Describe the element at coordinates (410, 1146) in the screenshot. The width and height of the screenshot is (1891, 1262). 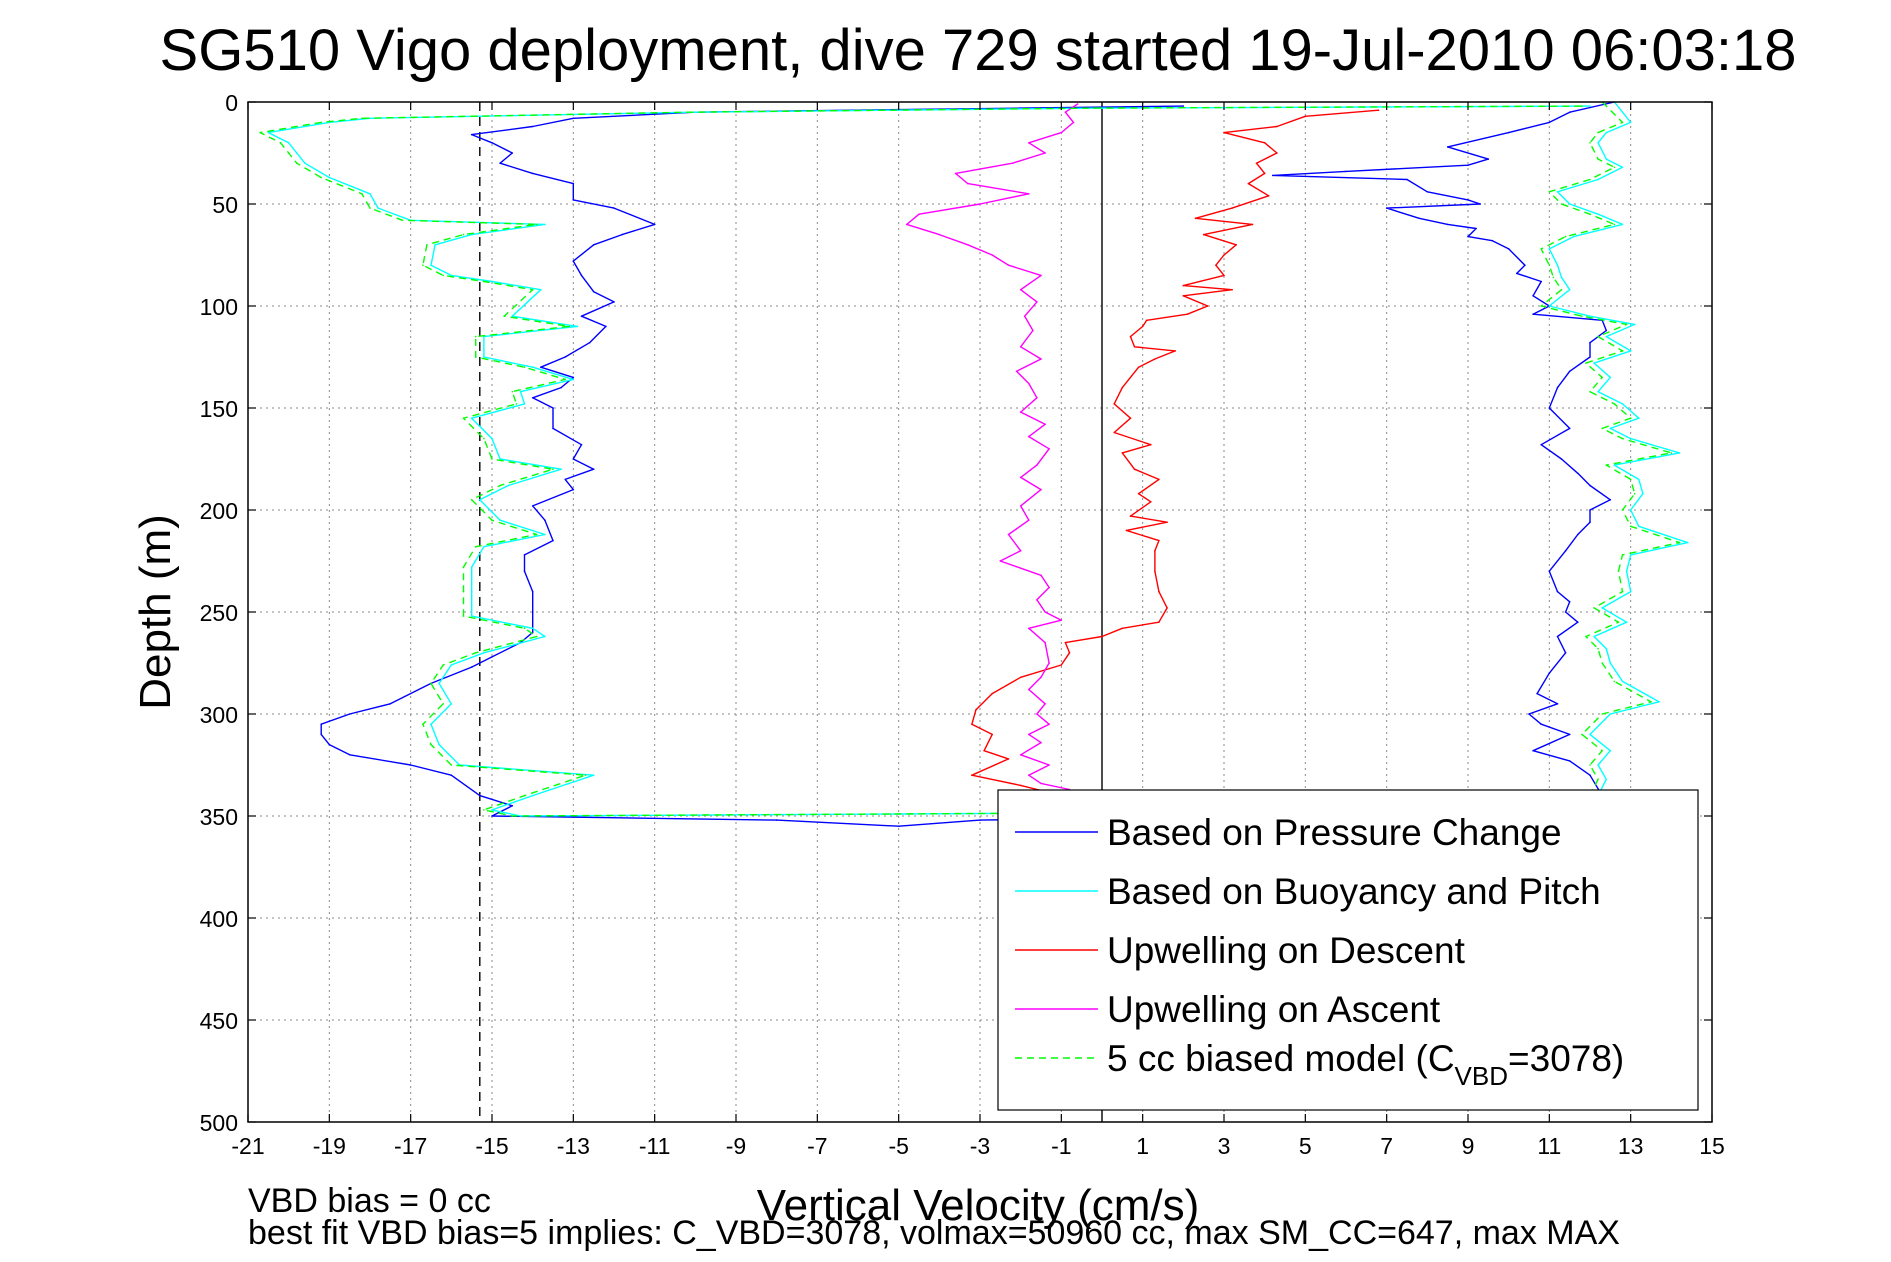
I see `x-tick-label-2: -17` at that location.